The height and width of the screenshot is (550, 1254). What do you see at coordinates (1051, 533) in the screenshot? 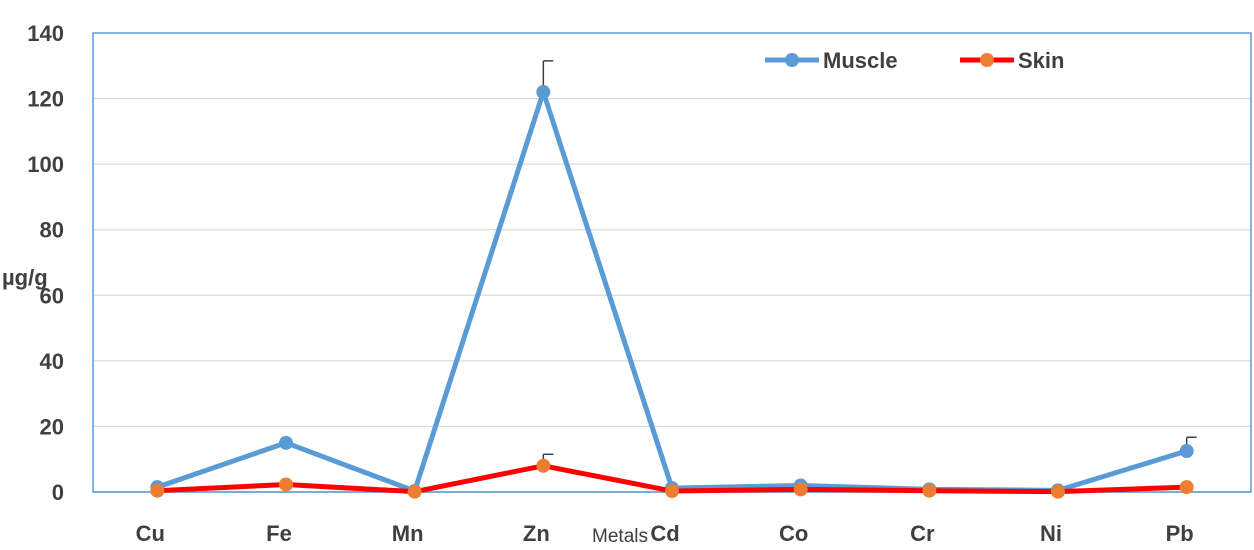
I see `x-tick-label: Ni` at bounding box center [1051, 533].